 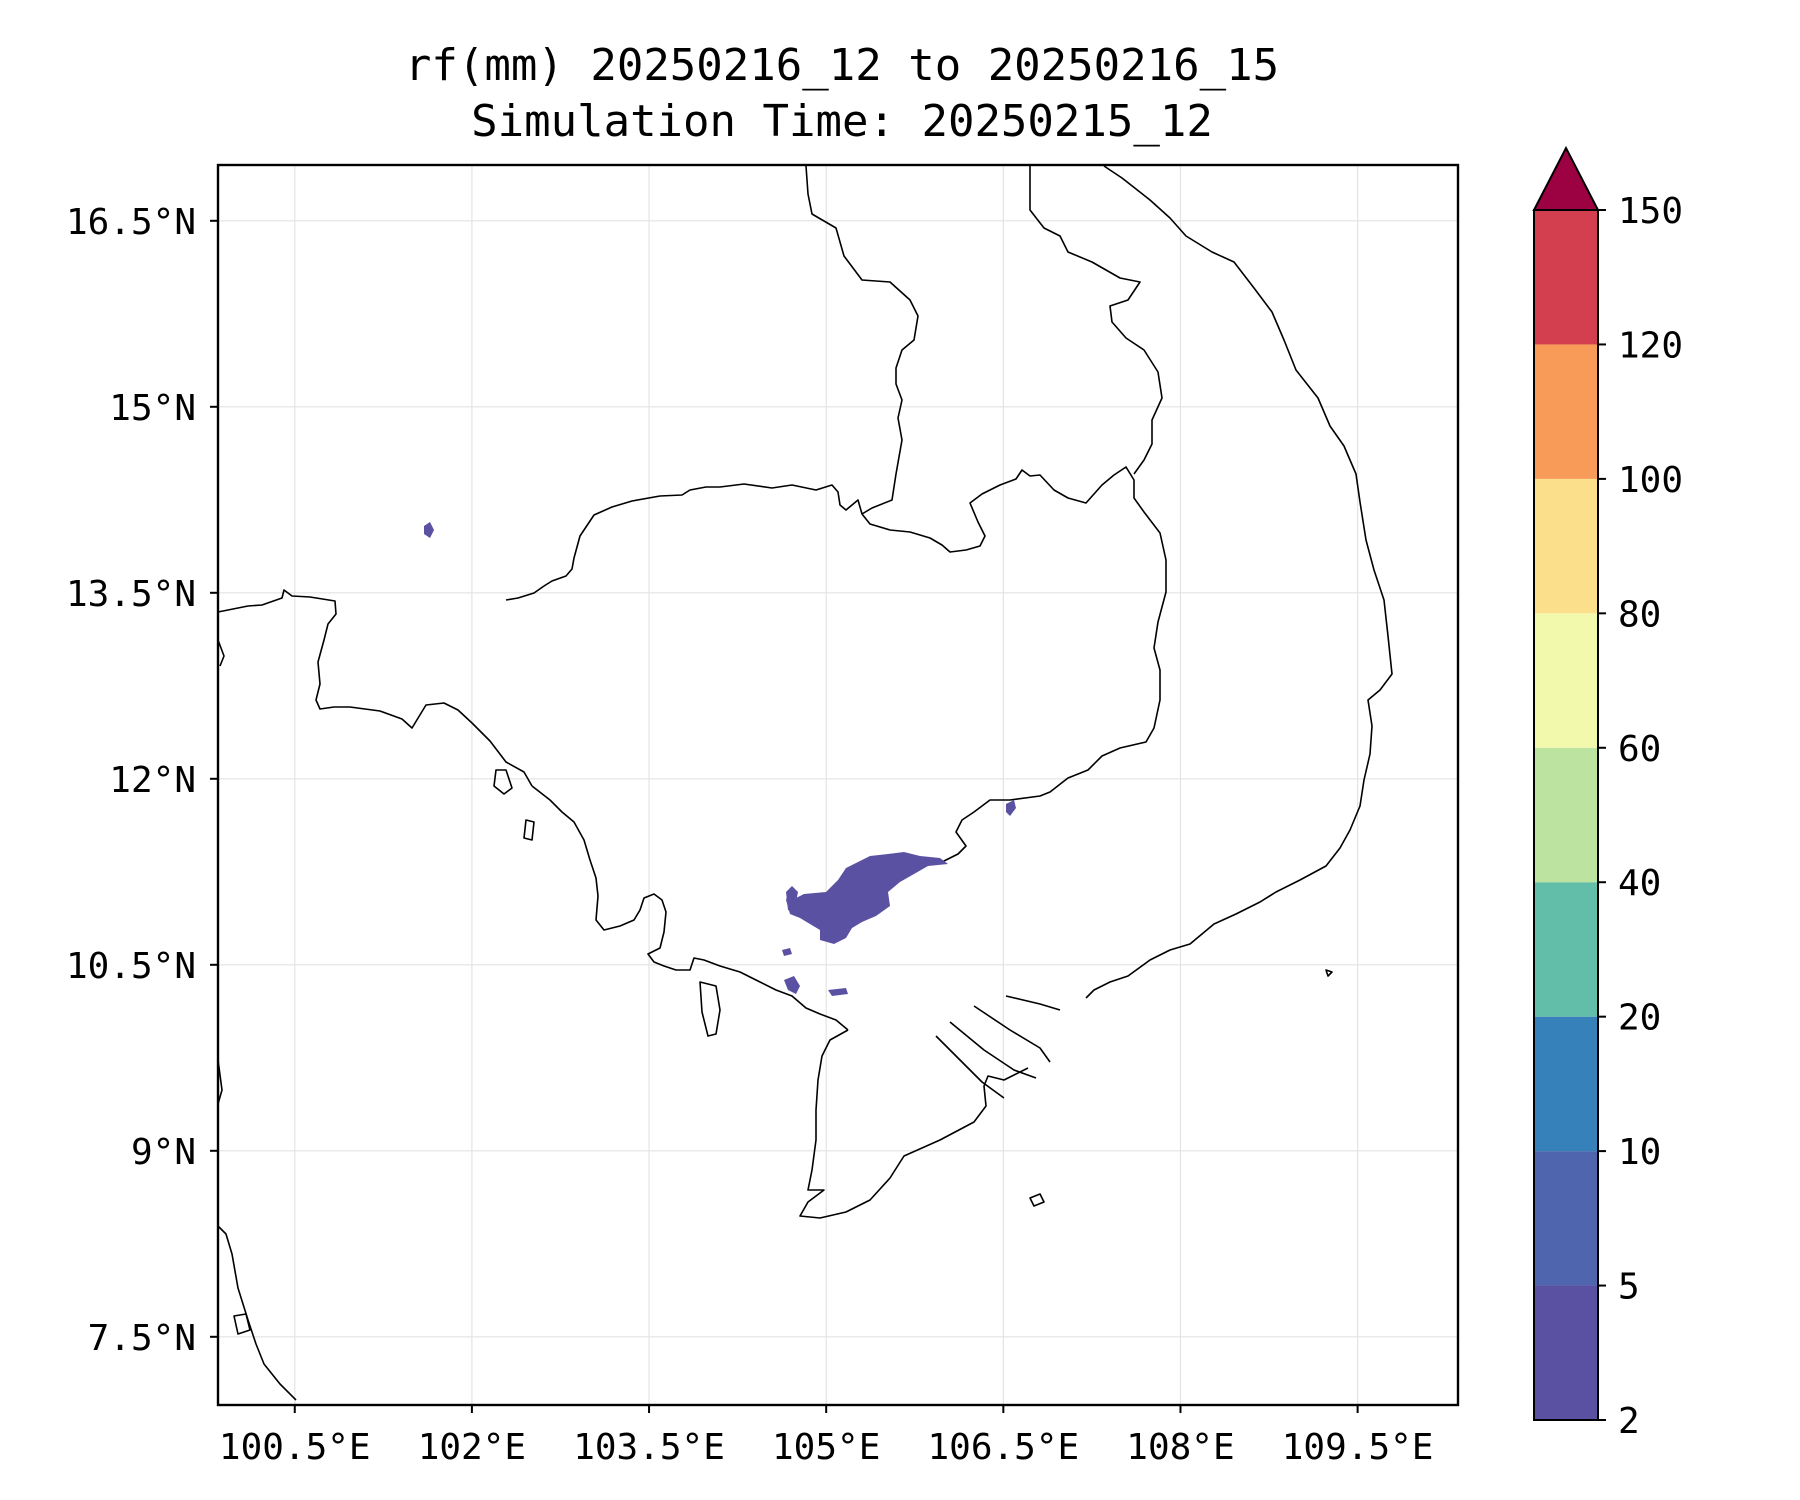 I want to click on x-tick-label-6: 109.5°E, so click(x=1358, y=1447).